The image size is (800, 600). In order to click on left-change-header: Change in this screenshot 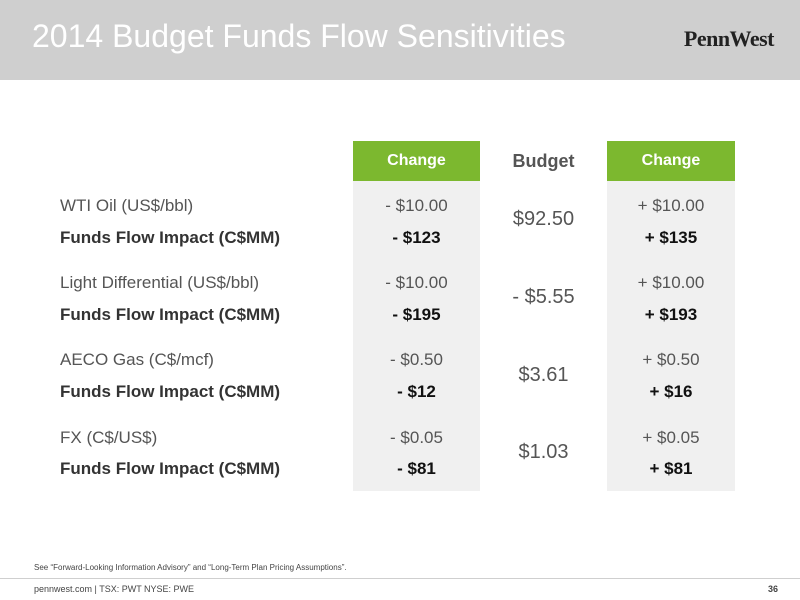, I will do `click(416, 161)`.